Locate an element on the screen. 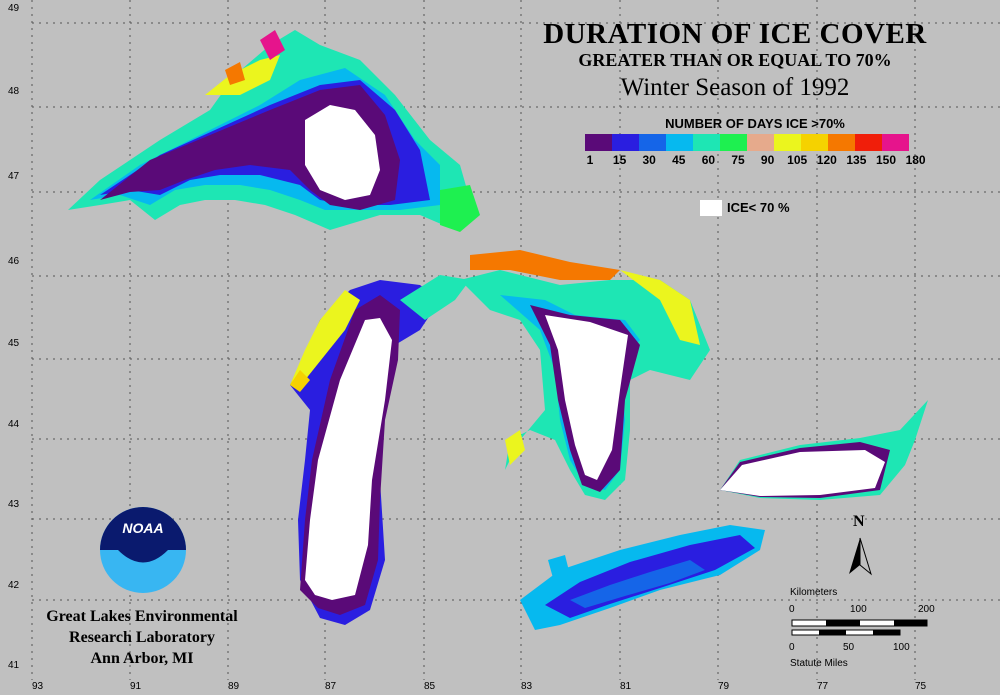  legend-tick: 45 is located at coordinates (679, 160).